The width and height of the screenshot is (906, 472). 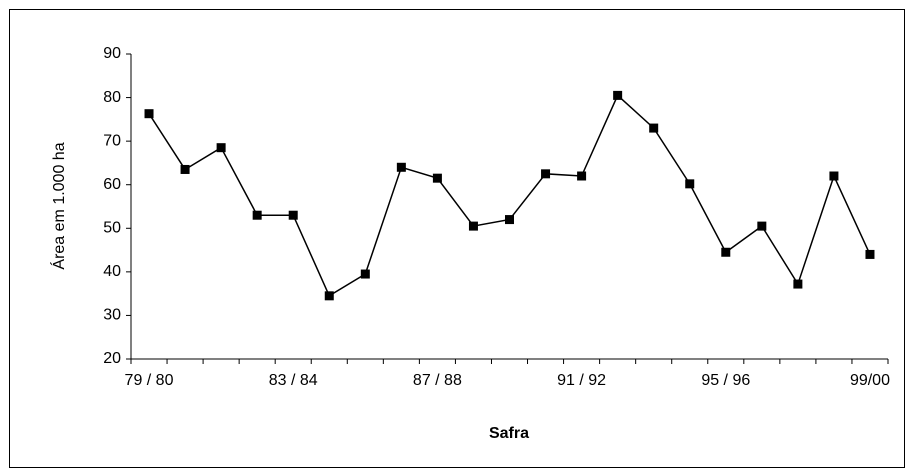 What do you see at coordinates (112, 140) in the screenshot?
I see `y-tick-label: 70` at bounding box center [112, 140].